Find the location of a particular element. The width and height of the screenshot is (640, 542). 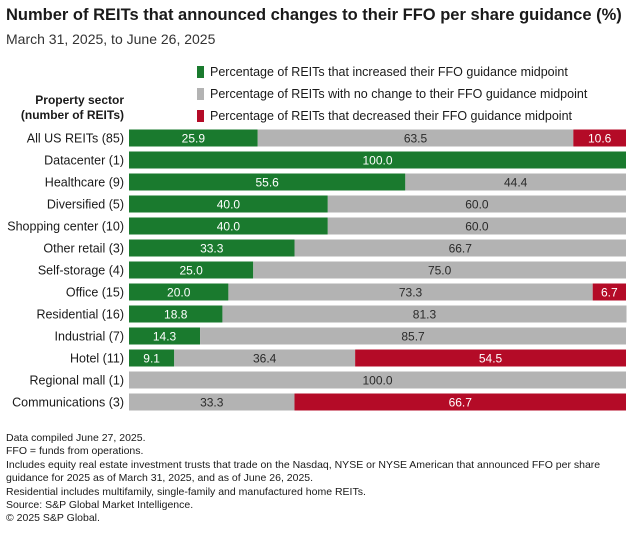

bar-office-no-change is located at coordinates (410, 292).